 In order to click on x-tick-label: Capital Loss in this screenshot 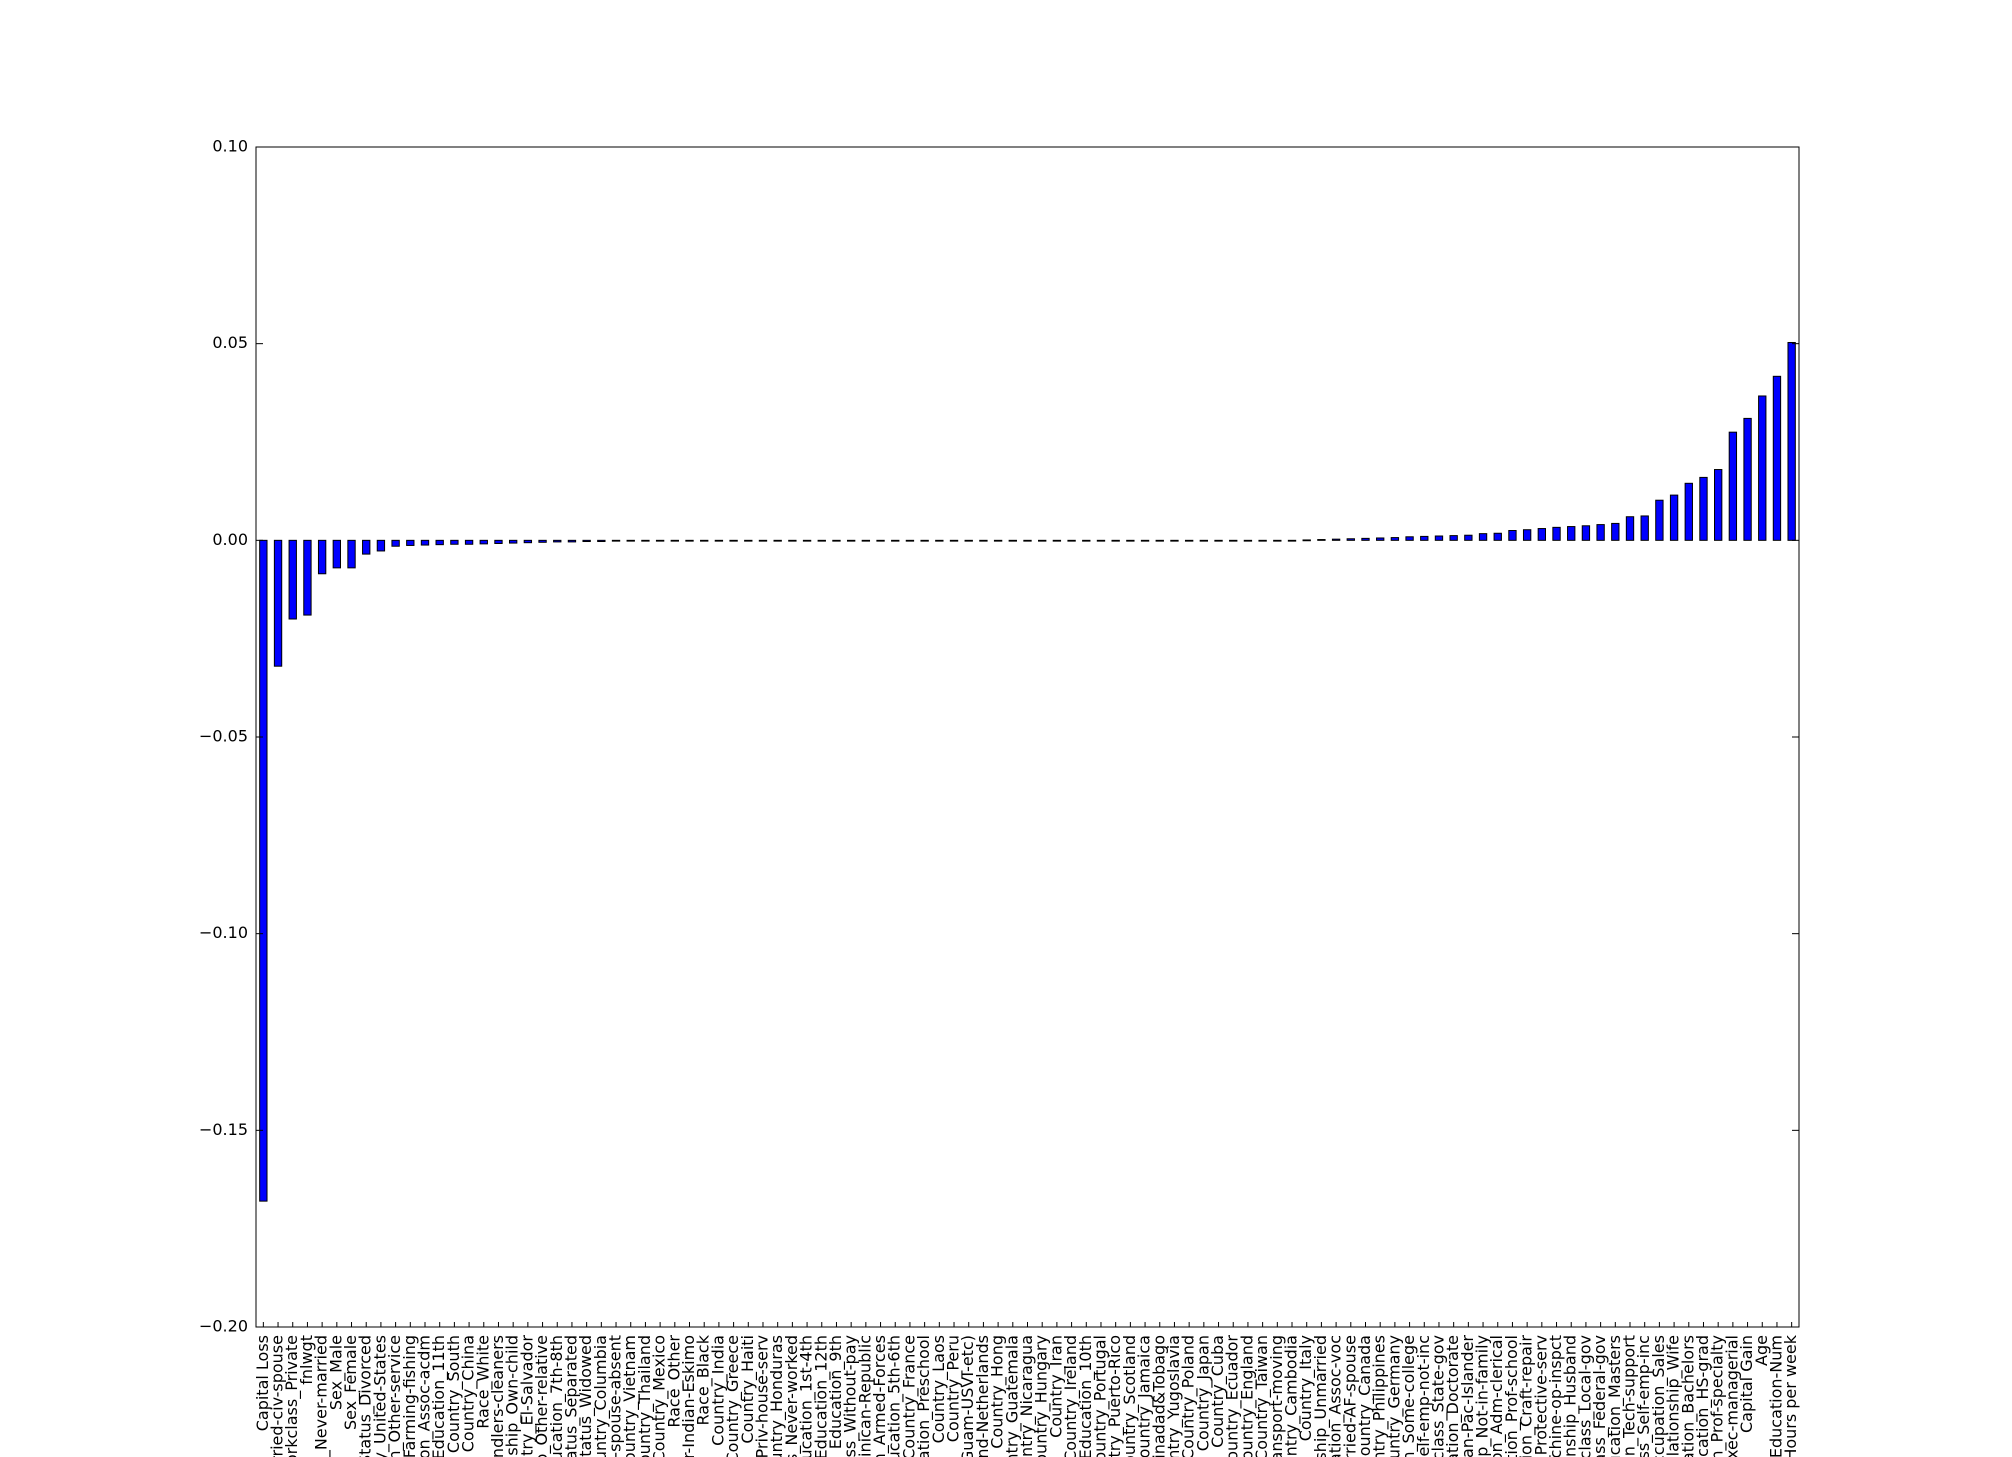, I will do `click(262, 1383)`.